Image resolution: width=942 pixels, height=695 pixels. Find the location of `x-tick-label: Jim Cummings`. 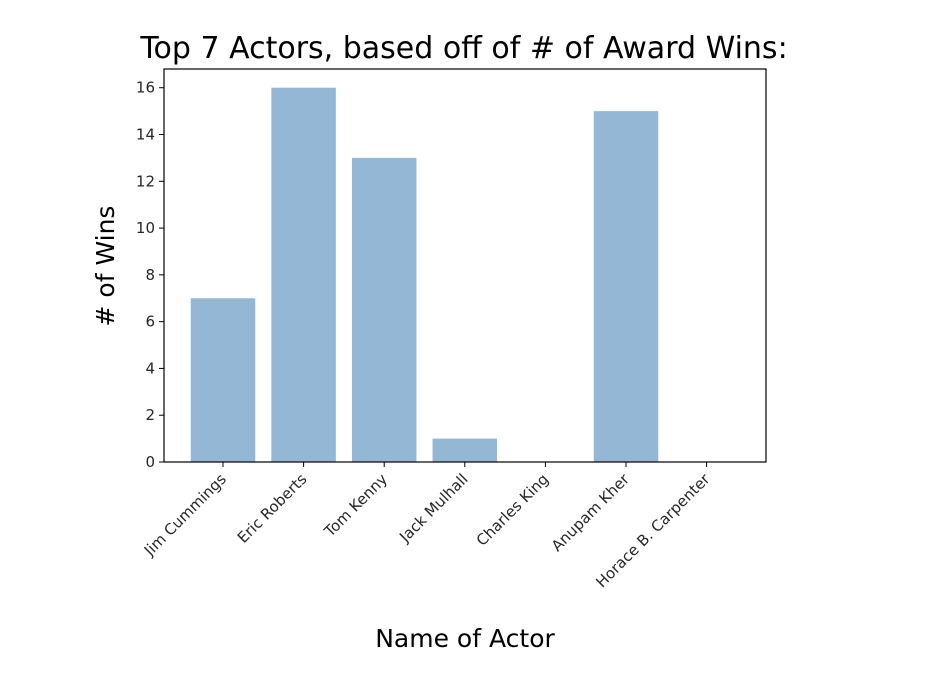

x-tick-label: Jim Cummings is located at coordinates (185, 515).